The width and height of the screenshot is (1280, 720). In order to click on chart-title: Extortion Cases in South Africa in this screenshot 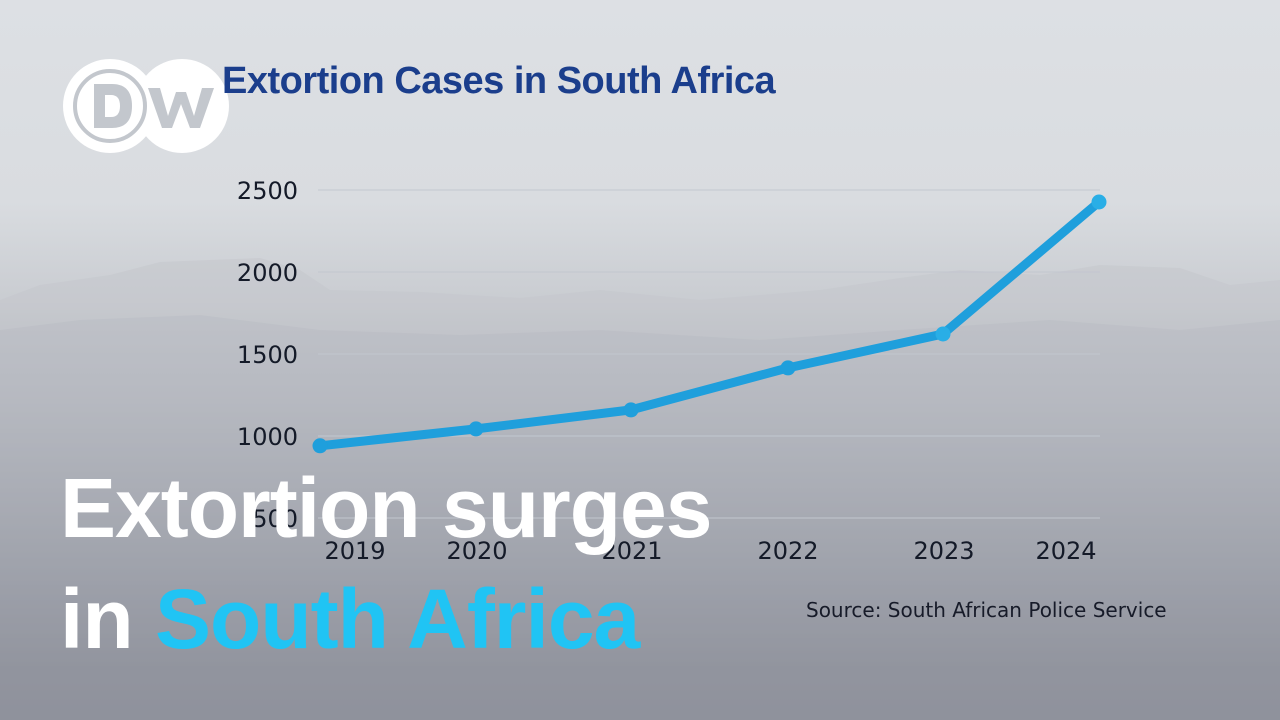, I will do `click(499, 81)`.